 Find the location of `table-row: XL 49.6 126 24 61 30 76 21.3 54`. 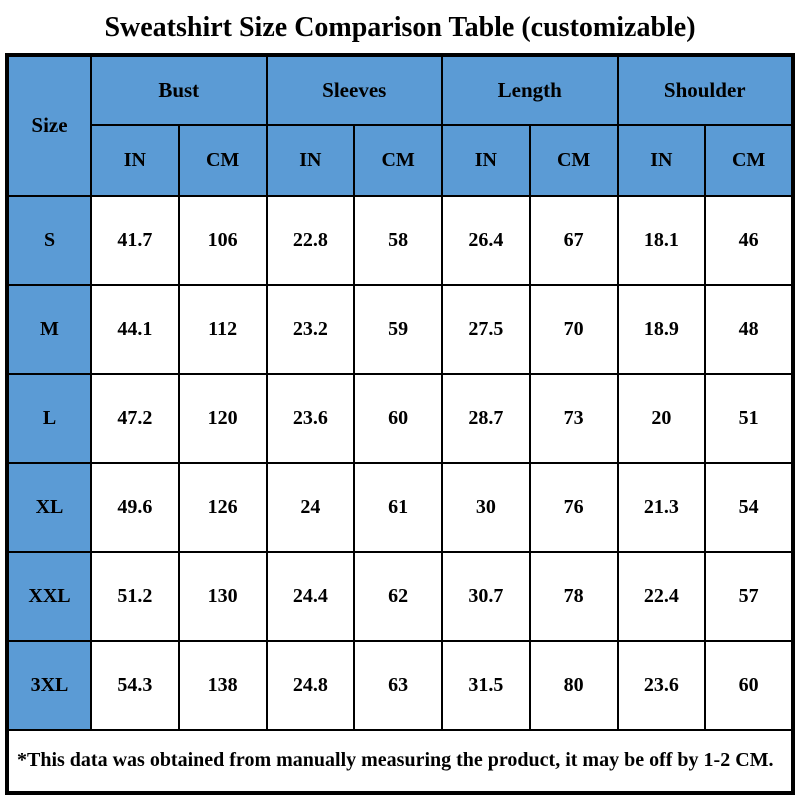

table-row: XL 49.6 126 24 61 30 76 21.3 54 is located at coordinates (400, 507).